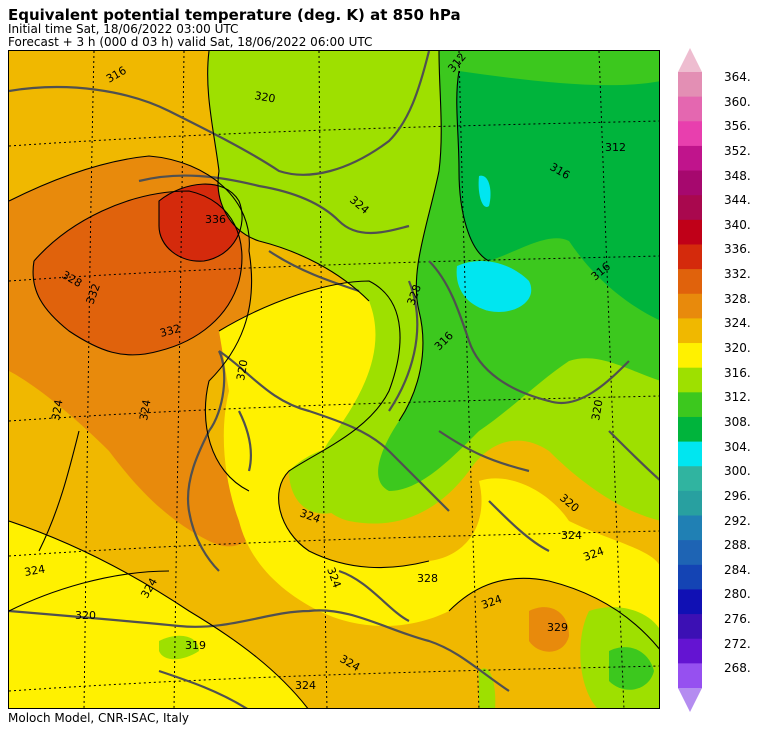  What do you see at coordinates (737, 471) in the screenshot?
I see `colorbar-level-label: 300.` at bounding box center [737, 471].